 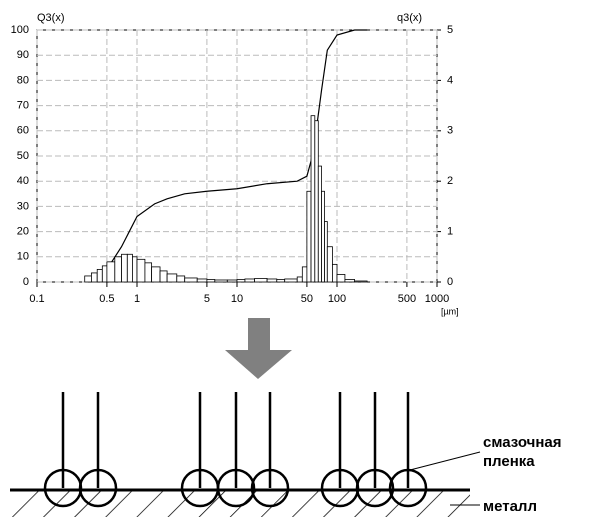 What do you see at coordinates (106, 299) in the screenshot?
I see `x-tick-label: 0.5` at bounding box center [106, 299].